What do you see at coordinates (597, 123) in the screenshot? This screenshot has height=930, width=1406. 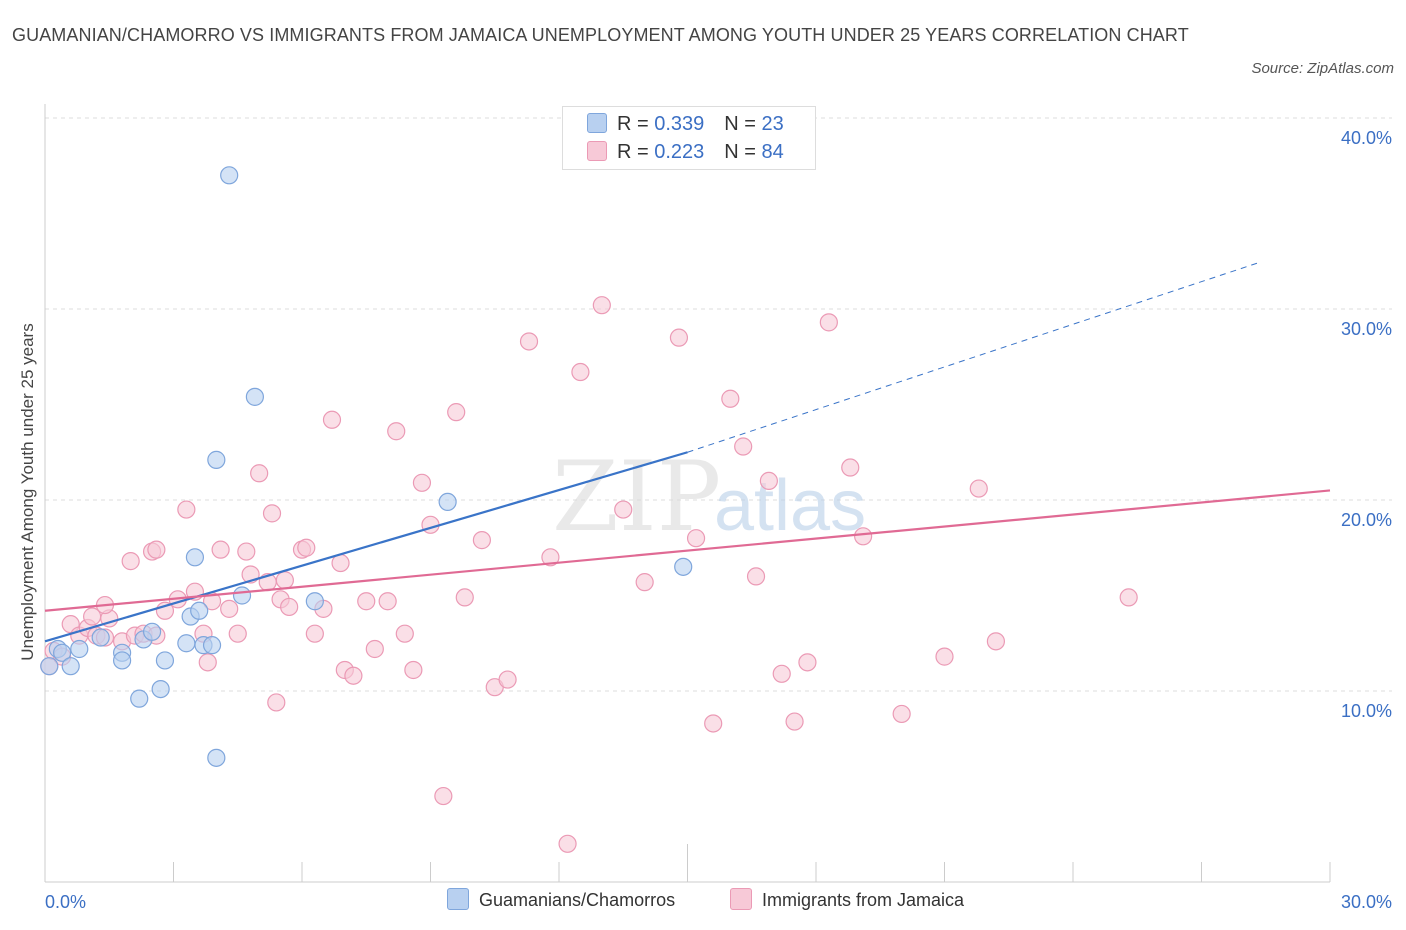 I see `legend-swatch-blue` at bounding box center [597, 123].